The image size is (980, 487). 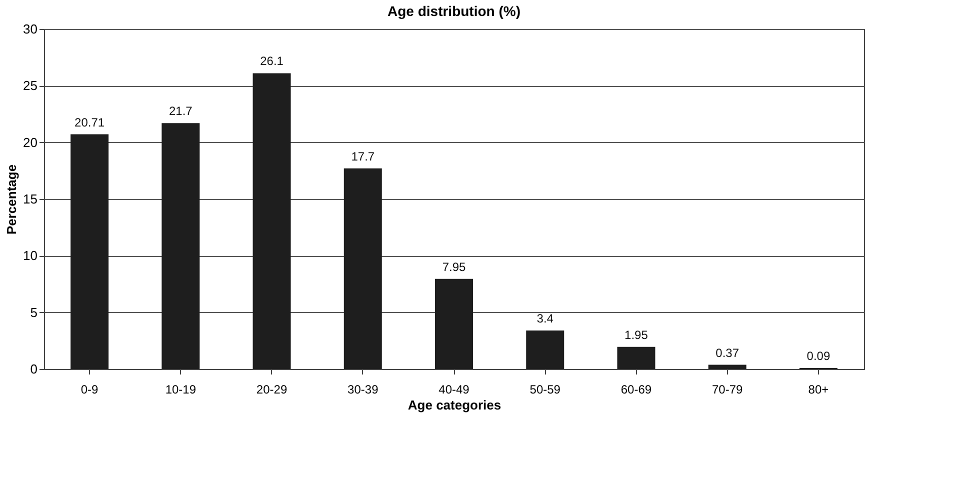 I want to click on x-tick-label: 40-49, so click(x=454, y=389).